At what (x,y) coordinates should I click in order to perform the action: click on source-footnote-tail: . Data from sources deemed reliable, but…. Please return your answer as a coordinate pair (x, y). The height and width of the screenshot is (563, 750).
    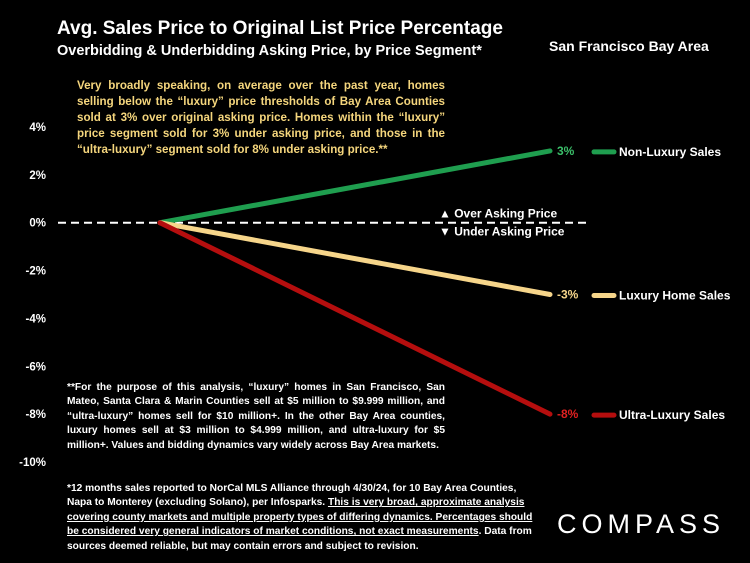
    Looking at the image, I should click on (299, 539).